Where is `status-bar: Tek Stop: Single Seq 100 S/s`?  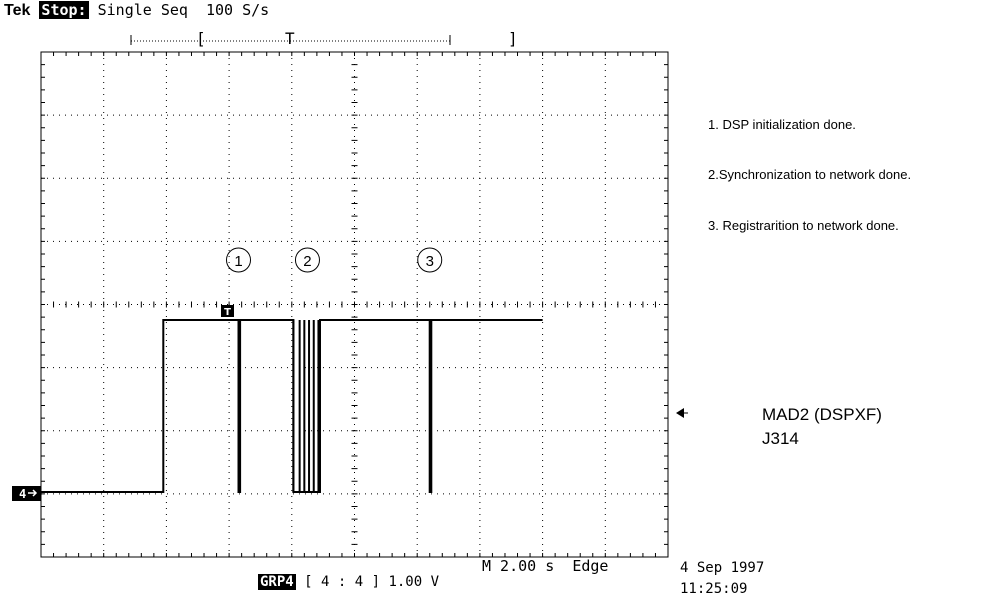
status-bar: Tek Stop: Single Seq 100 S/s is located at coordinates (136, 10).